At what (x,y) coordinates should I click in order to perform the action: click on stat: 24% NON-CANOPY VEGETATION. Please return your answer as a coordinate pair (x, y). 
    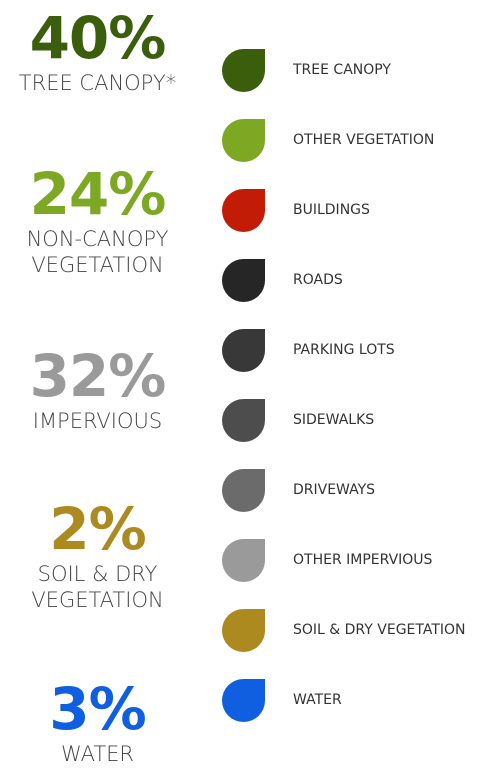
    Looking at the image, I should click on (97, 220).